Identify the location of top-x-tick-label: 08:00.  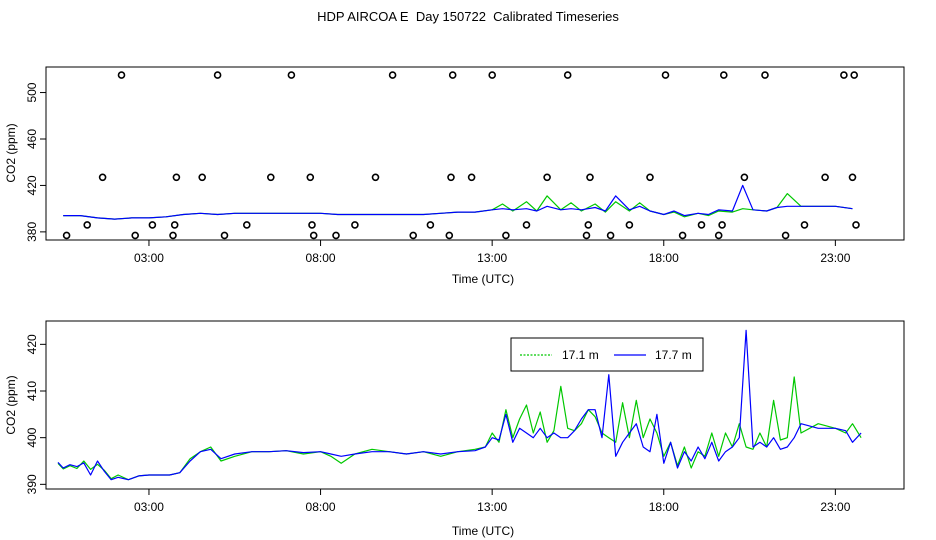
(321, 258).